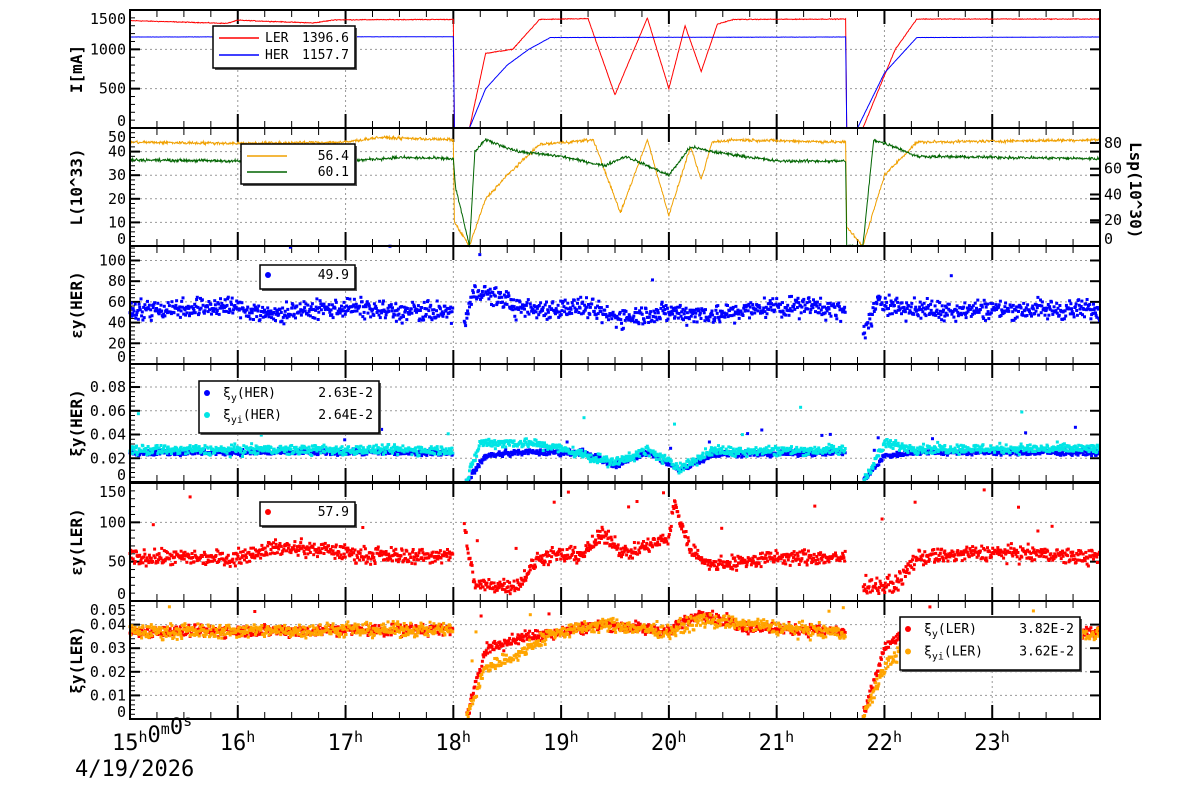 Image resolution: width=1200 pixels, height=798 pixels. I want to click on y-tick-label: 0, so click(121, 475).